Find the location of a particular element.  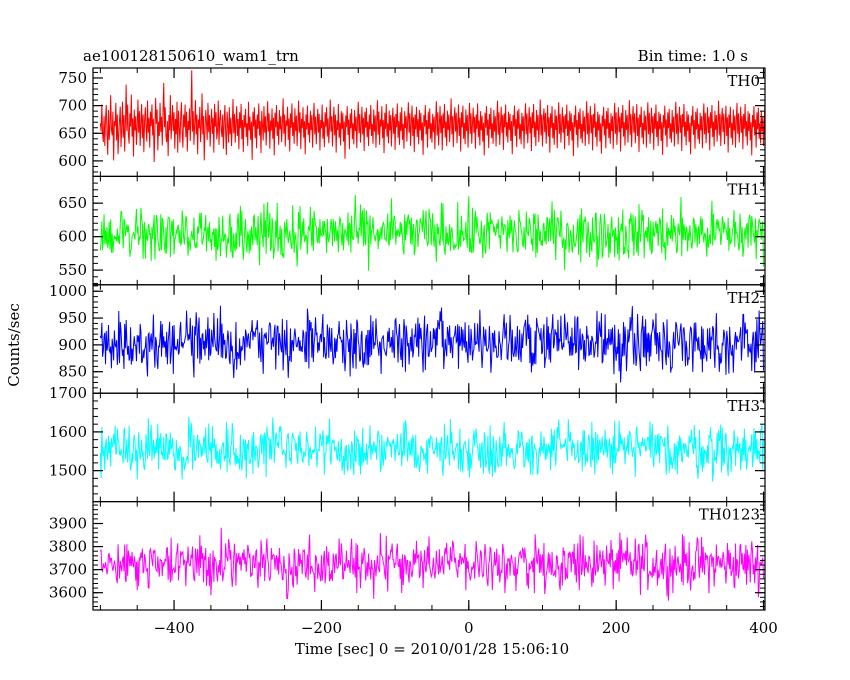

y-tick-label: 700 is located at coordinates (72, 106).